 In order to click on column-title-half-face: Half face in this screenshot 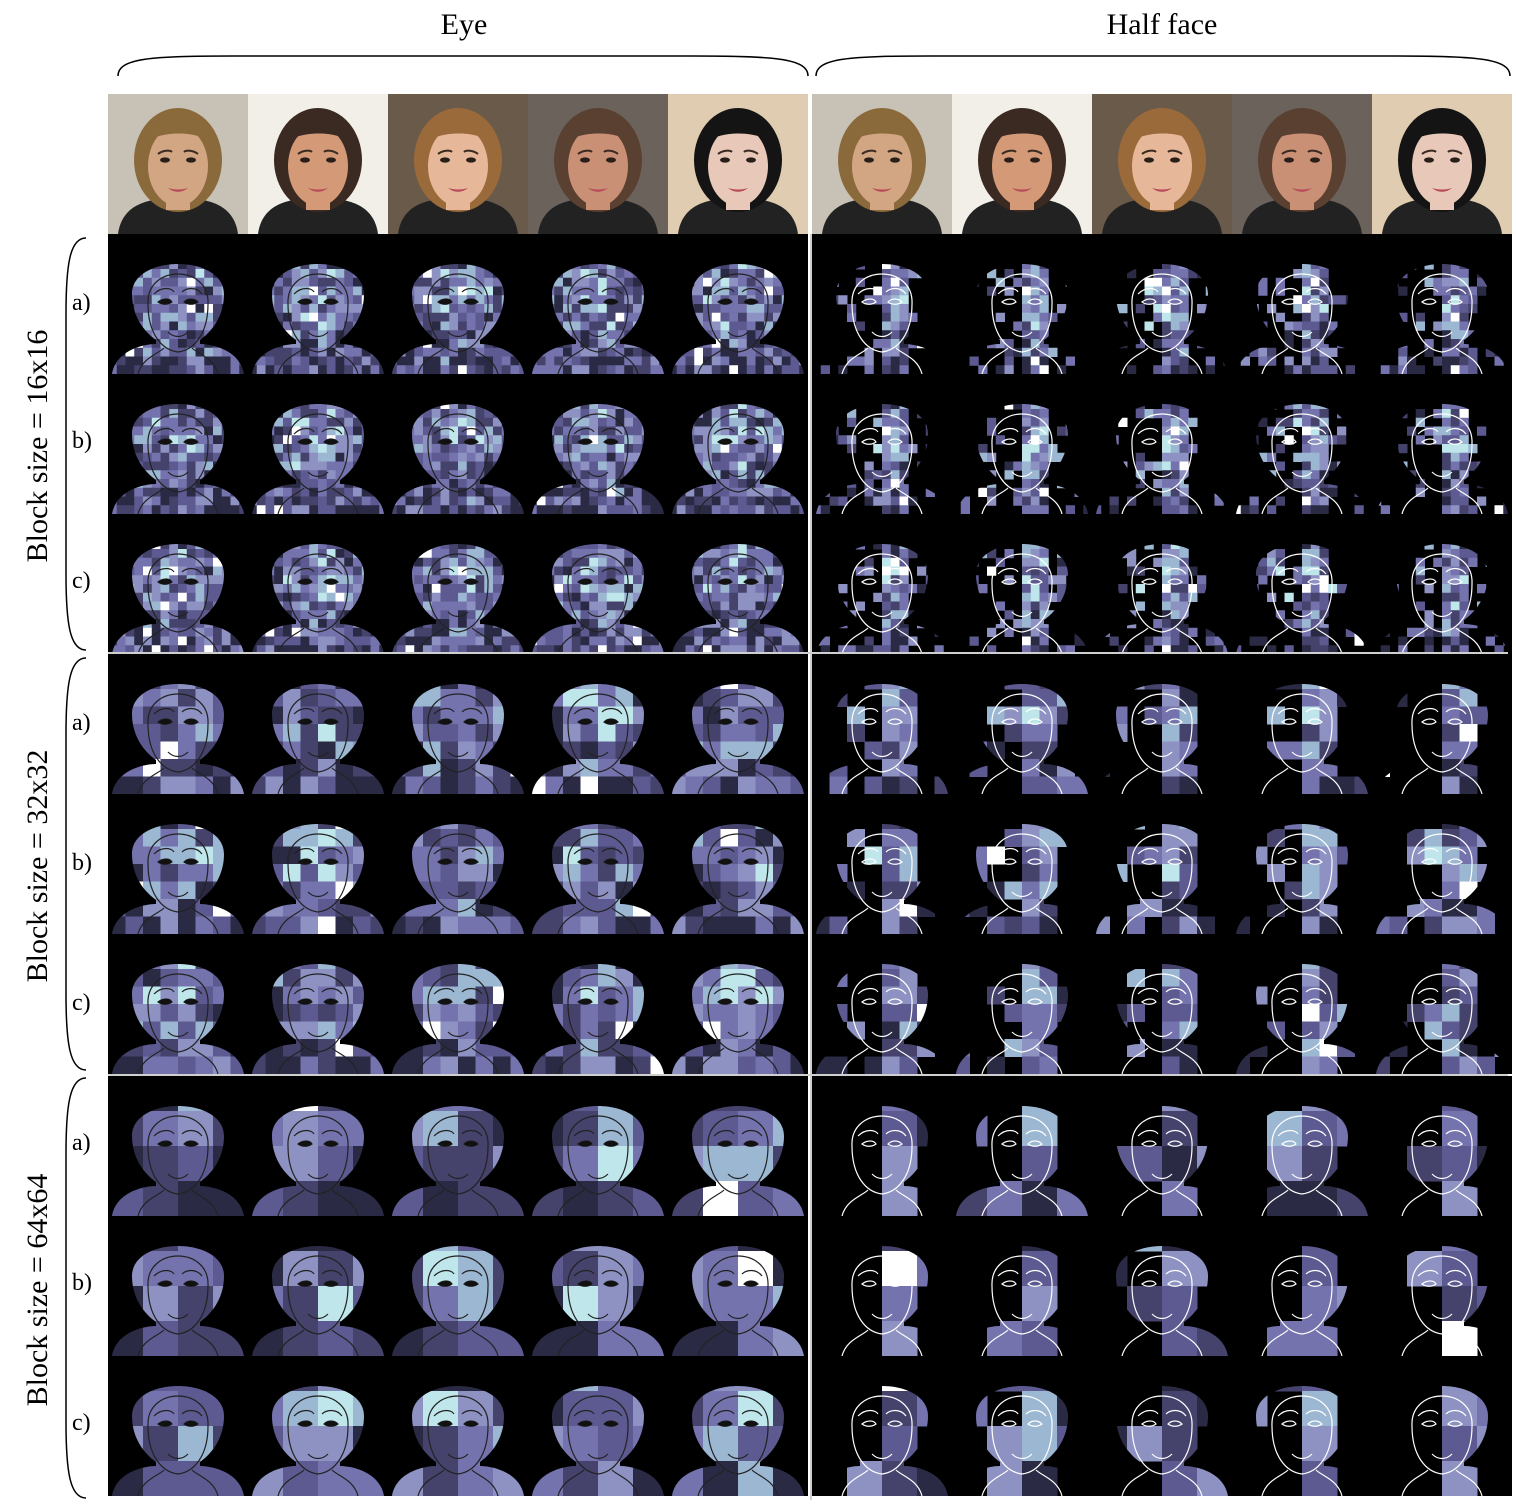, I will do `click(1162, 24)`.